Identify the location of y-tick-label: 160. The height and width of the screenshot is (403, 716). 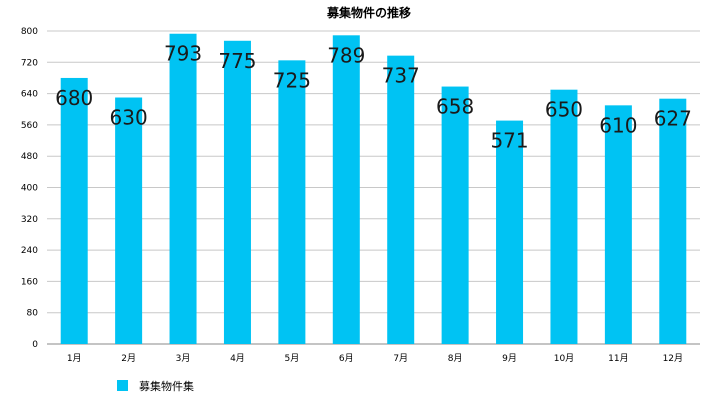
(29, 282).